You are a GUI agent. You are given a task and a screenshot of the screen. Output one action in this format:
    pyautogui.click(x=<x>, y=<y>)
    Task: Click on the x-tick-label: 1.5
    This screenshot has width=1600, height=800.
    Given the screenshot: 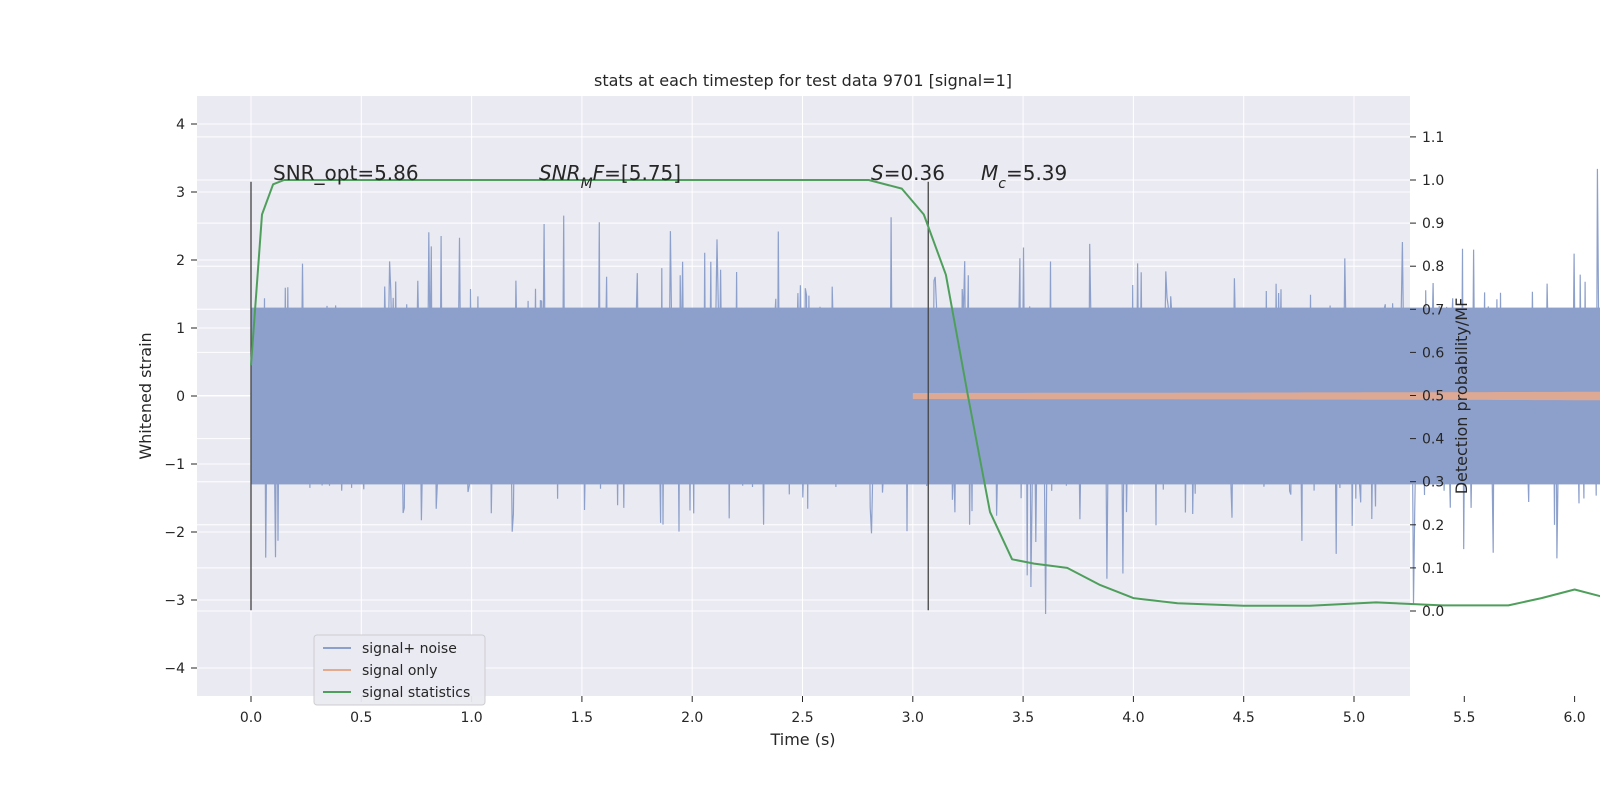 What is the action you would take?
    pyautogui.click(x=582, y=718)
    